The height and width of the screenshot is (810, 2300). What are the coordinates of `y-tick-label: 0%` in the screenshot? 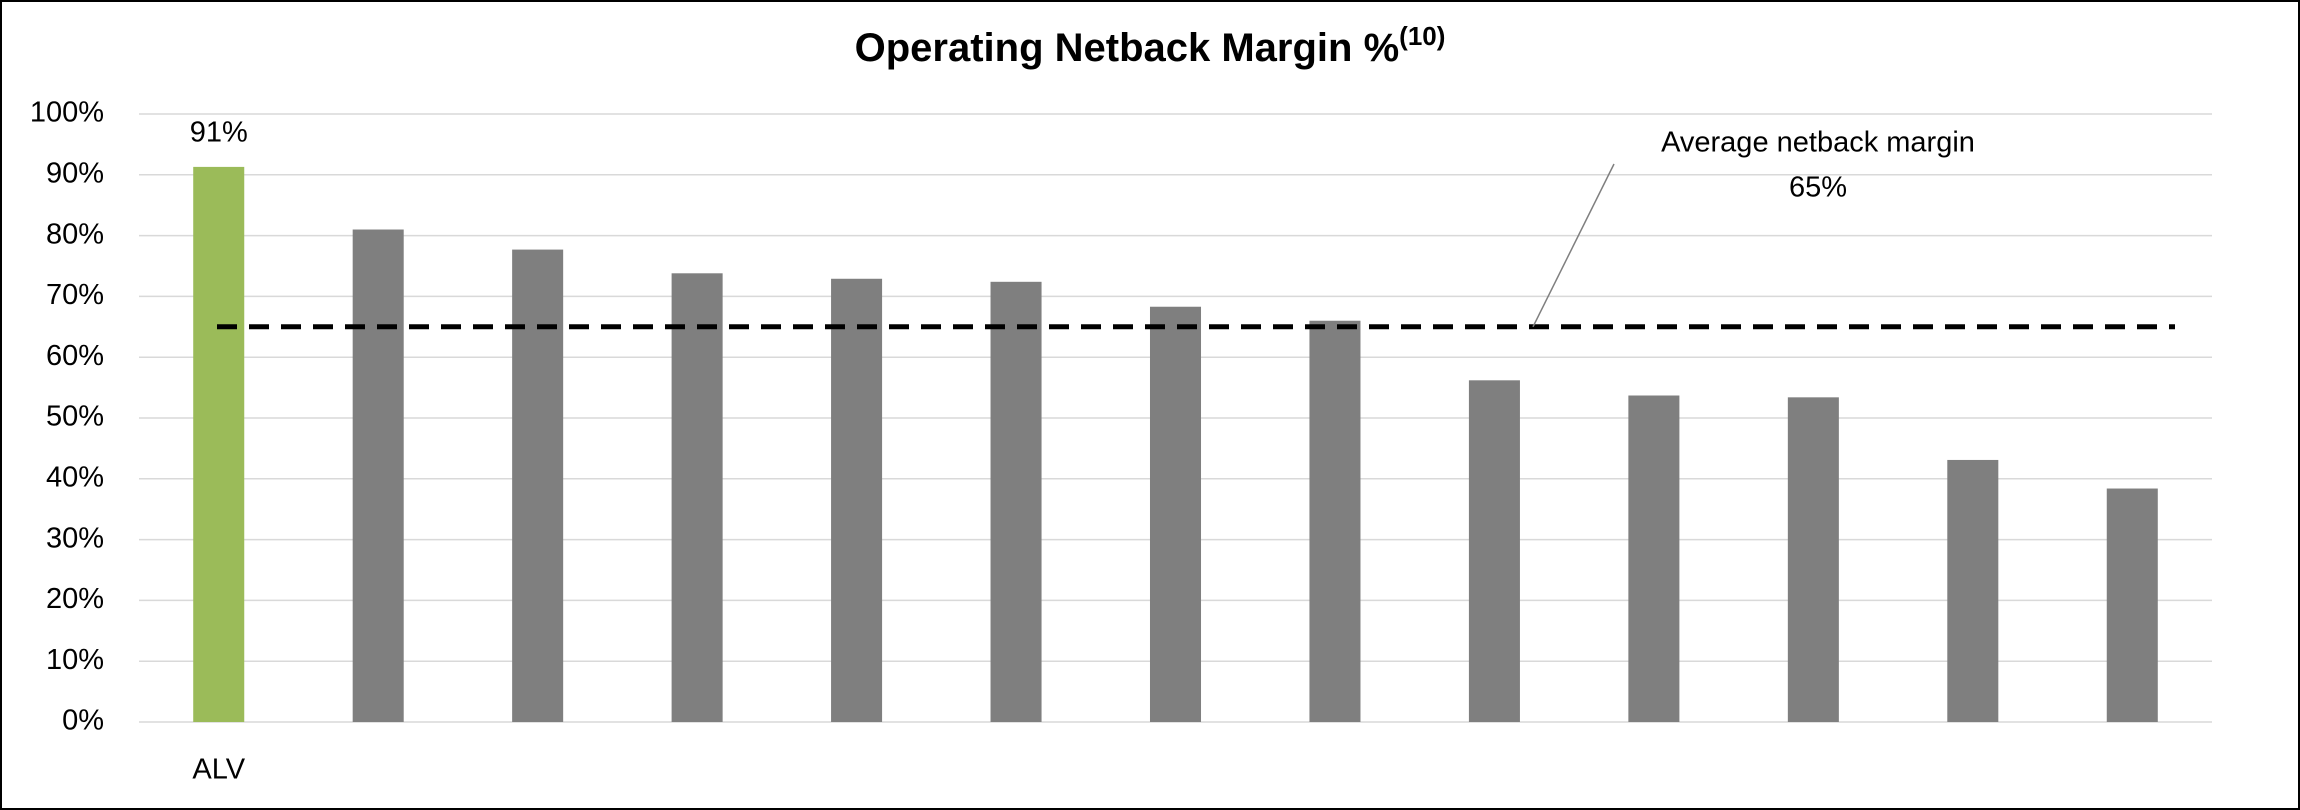 It's located at (83, 721).